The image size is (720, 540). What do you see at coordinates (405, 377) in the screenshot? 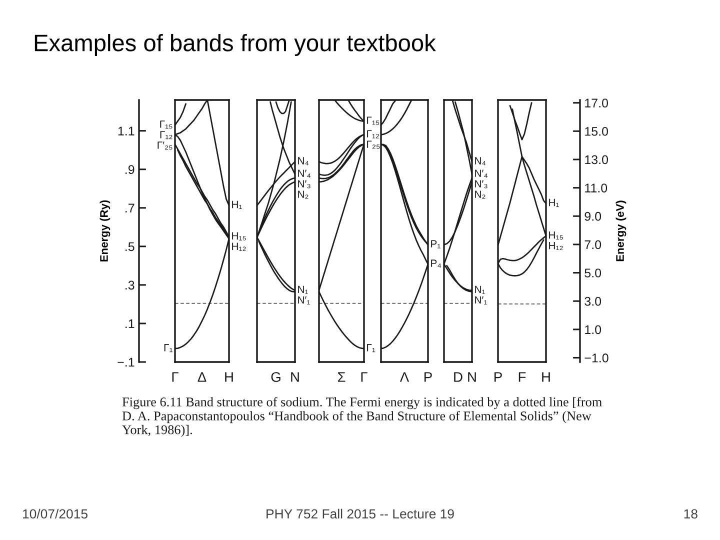
I see `x-tick-label: Λ` at bounding box center [405, 377].